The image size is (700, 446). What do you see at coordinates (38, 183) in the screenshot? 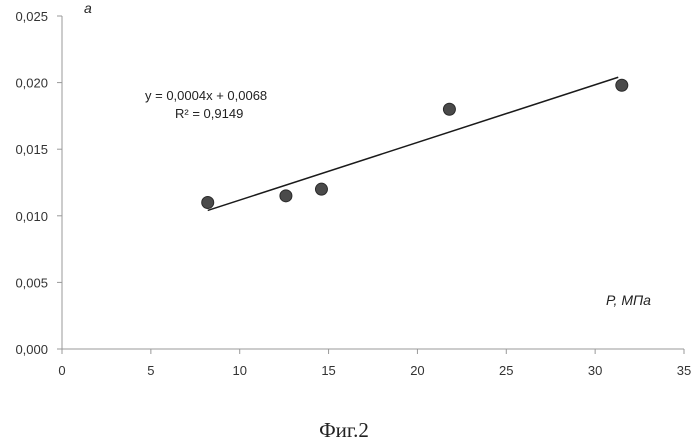
I see `y-axis-ticks: 0,000 0,005 0,010 0,015 0,020 0,025` at bounding box center [38, 183].